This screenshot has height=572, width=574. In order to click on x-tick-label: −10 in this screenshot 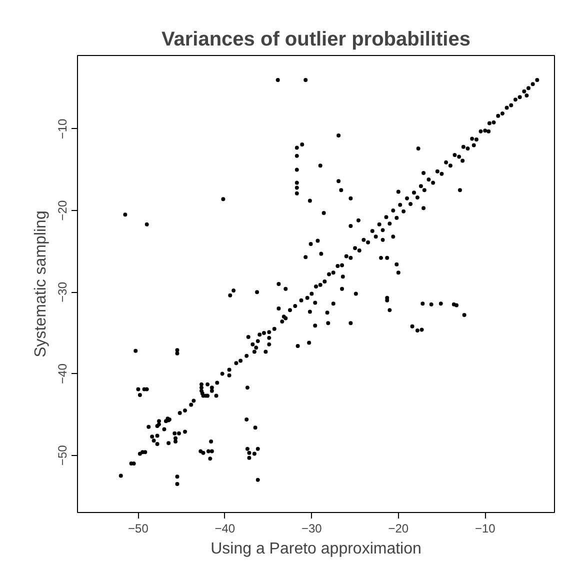, I will do `click(485, 529)`.